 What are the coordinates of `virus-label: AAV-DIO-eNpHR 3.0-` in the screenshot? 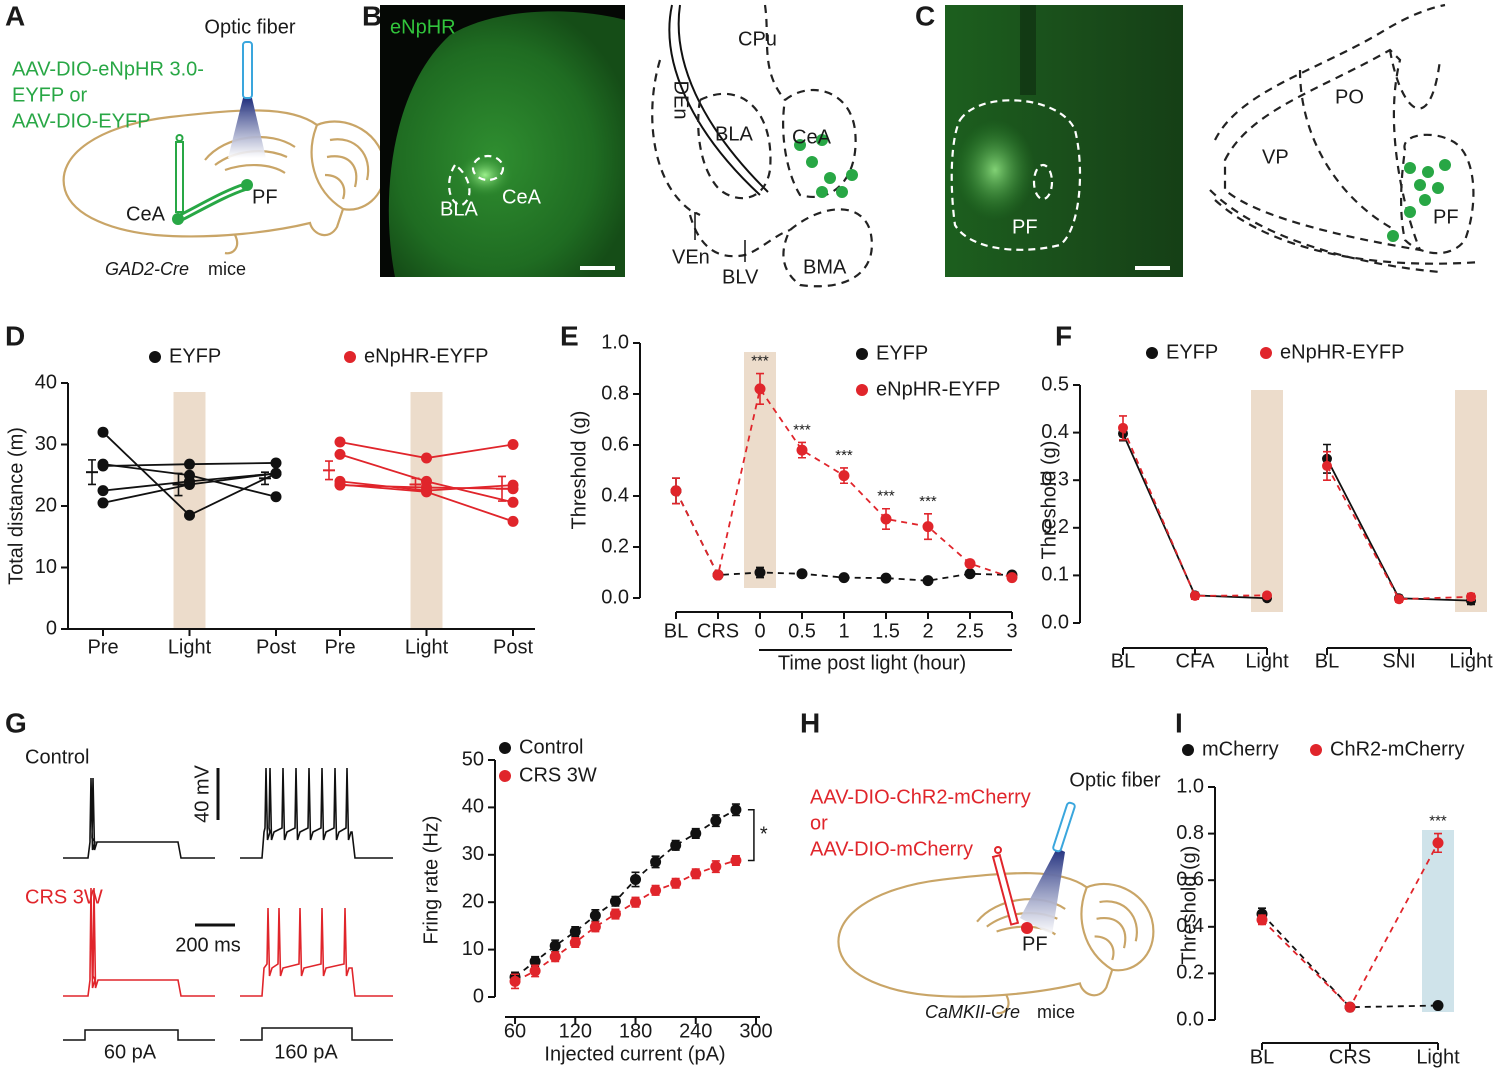 It's located at (108, 69).